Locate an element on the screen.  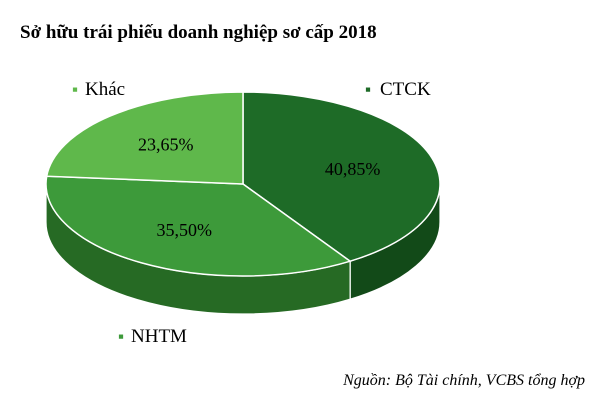
legend-label-nhtm: NHTM is located at coordinates (159, 336).